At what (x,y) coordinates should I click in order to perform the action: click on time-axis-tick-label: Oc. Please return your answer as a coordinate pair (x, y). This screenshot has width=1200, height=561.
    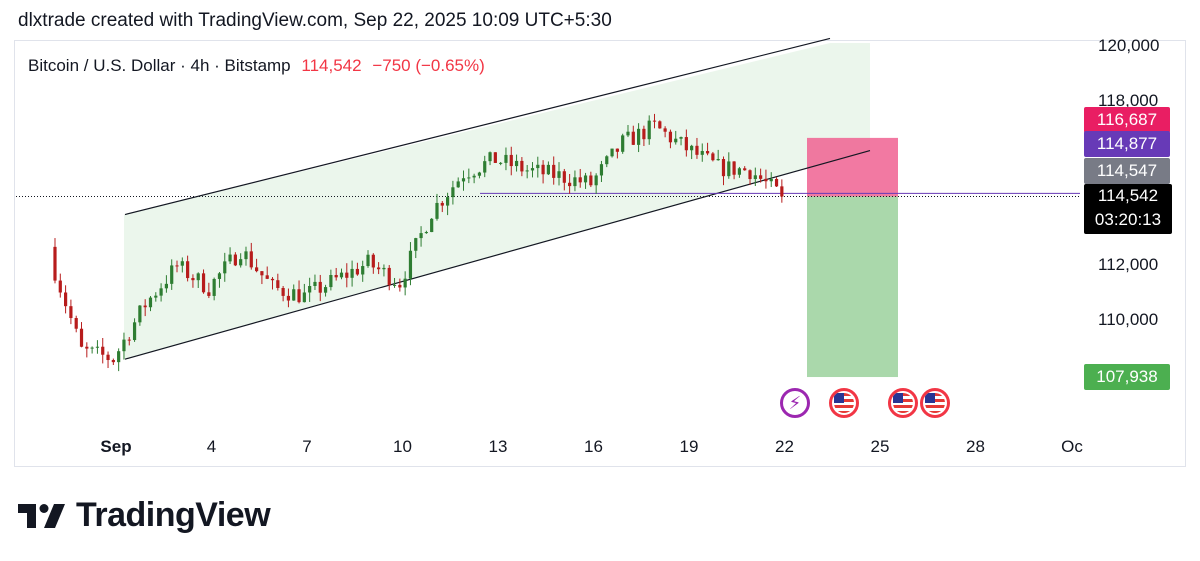
    Looking at the image, I should click on (1072, 446).